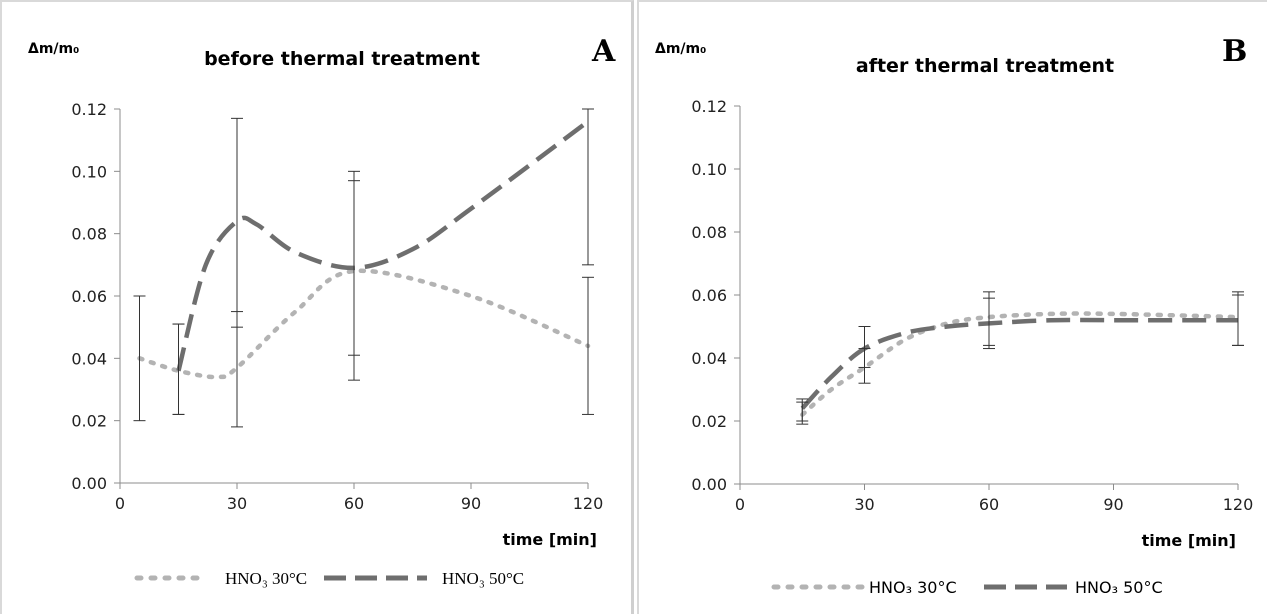 The image size is (1267, 616). What do you see at coordinates (471, 503) in the screenshot?
I see `x-tick-label-a: 90` at bounding box center [471, 503].